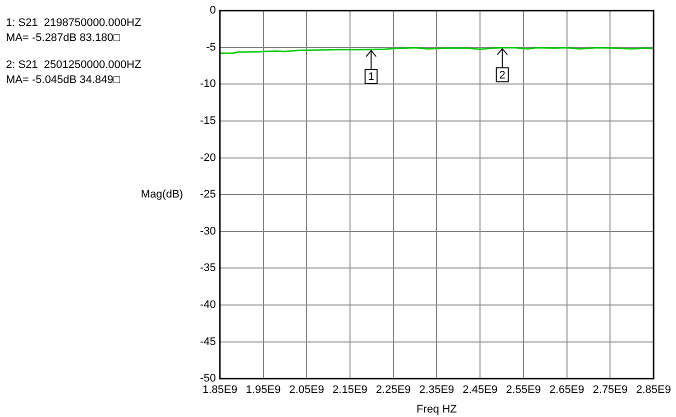  I want to click on y-tick-label: -5, so click(211, 47).